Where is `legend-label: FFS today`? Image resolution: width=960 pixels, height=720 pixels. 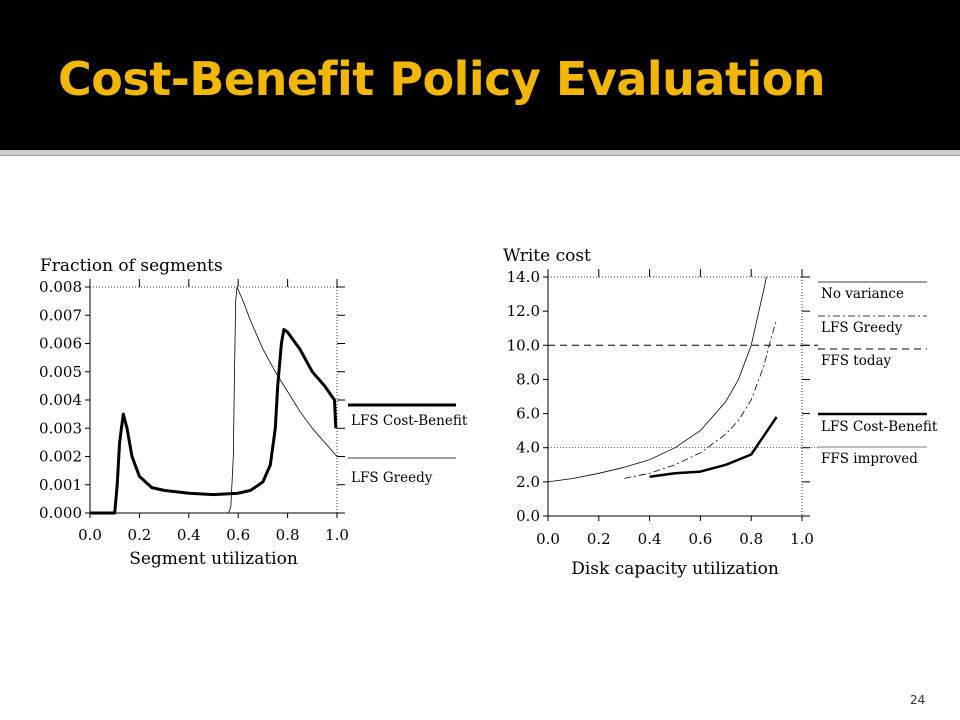 legend-label: FFS today is located at coordinates (856, 361).